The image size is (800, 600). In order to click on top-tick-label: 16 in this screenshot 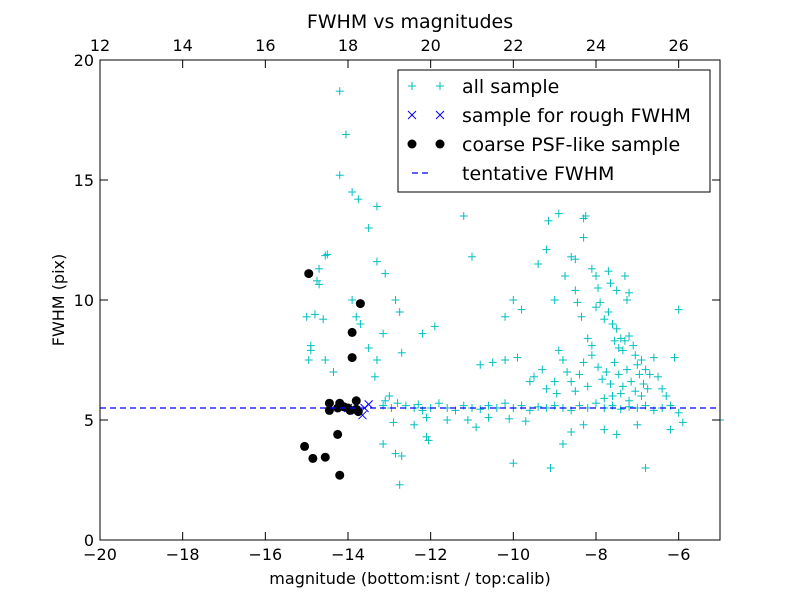, I will do `click(265, 45)`.